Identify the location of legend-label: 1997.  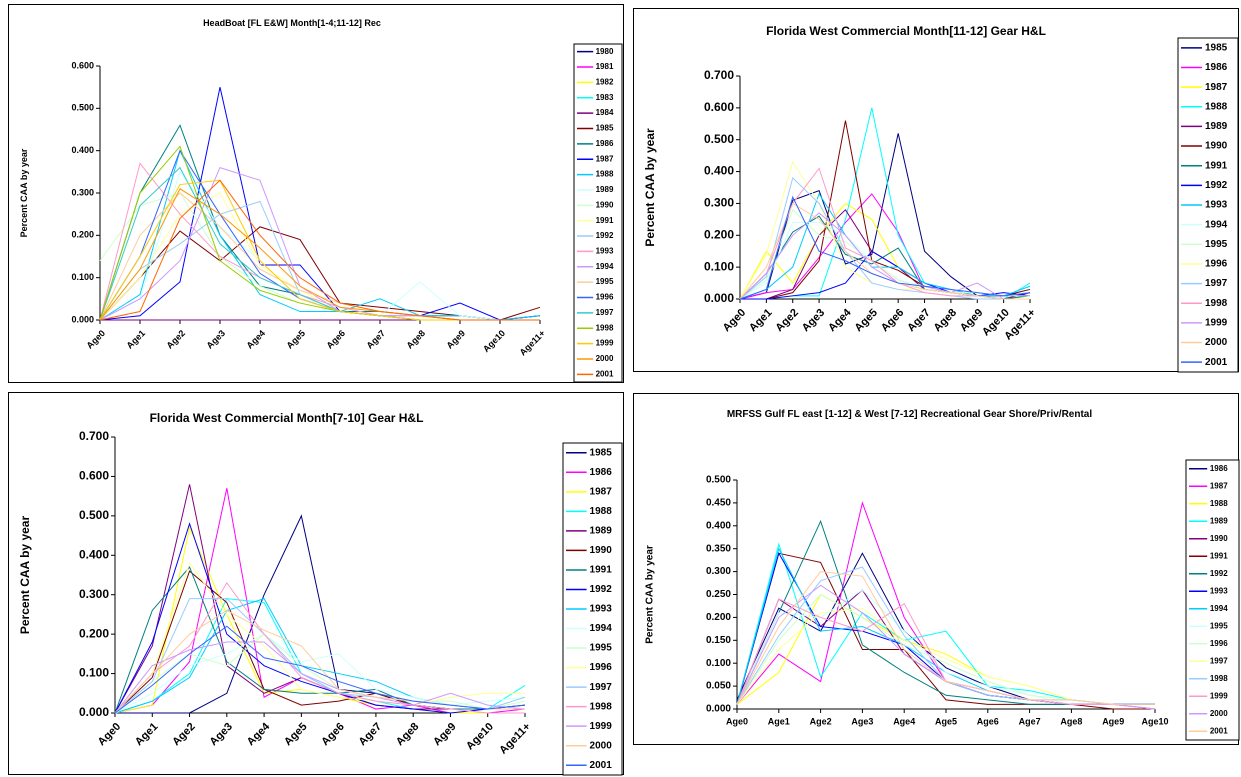
(605, 312).